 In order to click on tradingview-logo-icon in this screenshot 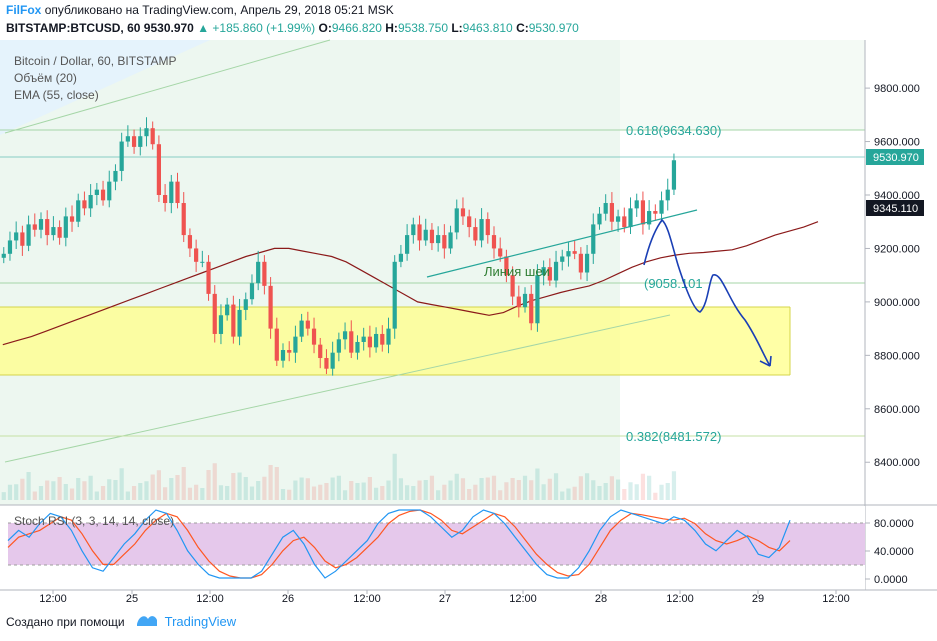, I will do `click(147, 621)`.